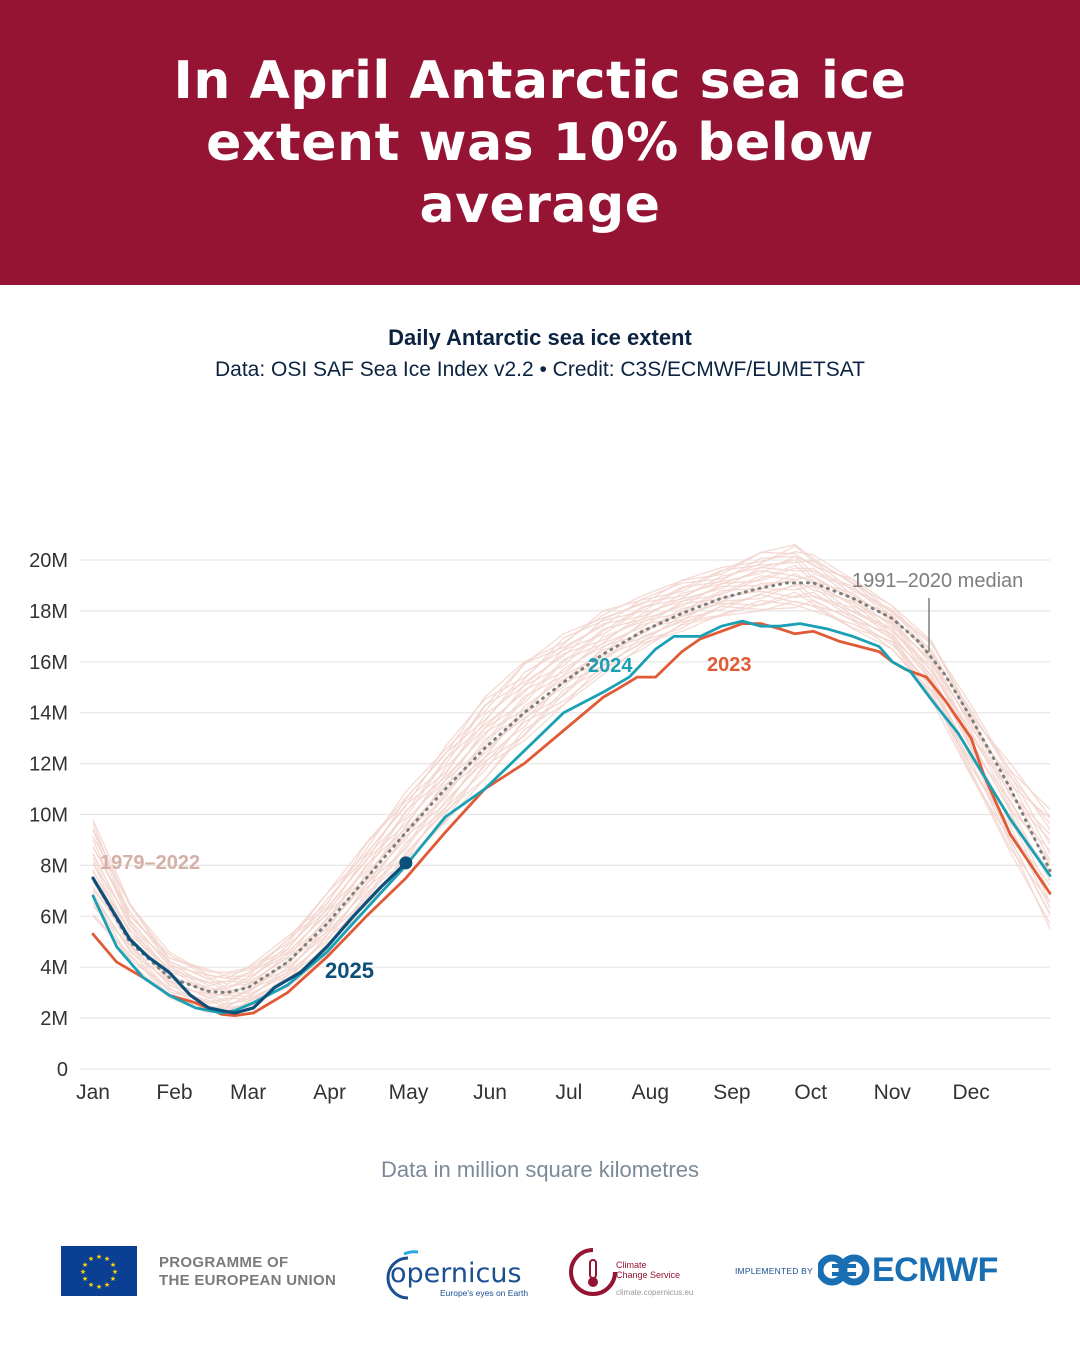 Image resolution: width=1080 pixels, height=1350 pixels. I want to click on y-tick-label: 18M, so click(48, 612).